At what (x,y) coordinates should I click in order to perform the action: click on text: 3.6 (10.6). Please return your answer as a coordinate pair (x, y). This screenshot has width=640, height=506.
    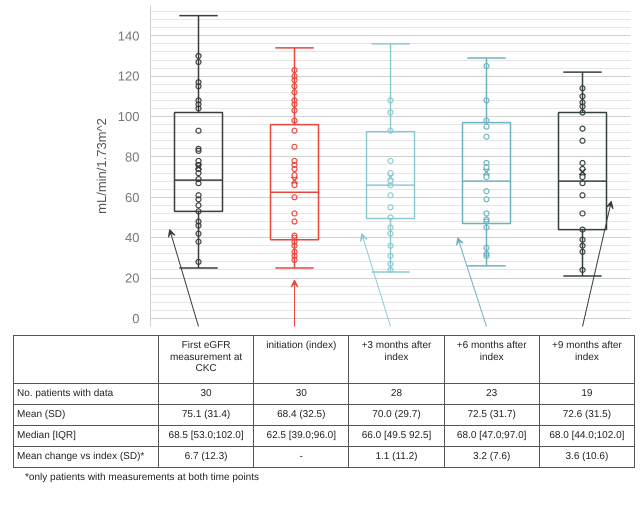
    Looking at the image, I should click on (586, 457).